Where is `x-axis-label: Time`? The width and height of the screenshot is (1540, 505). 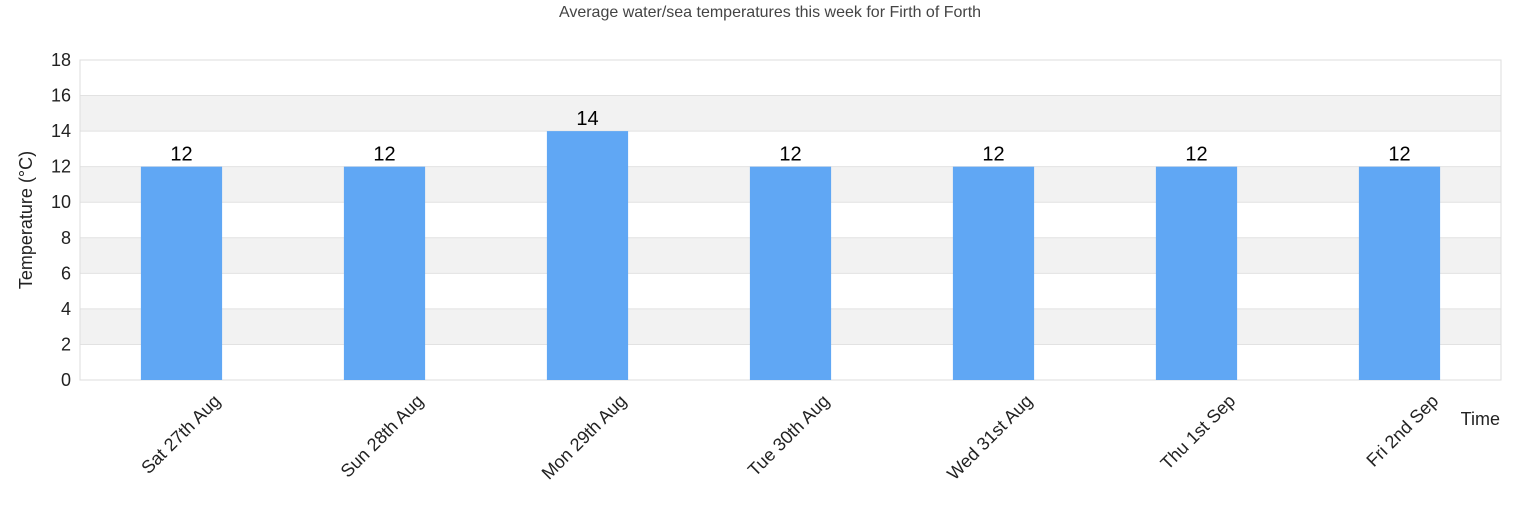 x-axis-label: Time is located at coordinates (1480, 419).